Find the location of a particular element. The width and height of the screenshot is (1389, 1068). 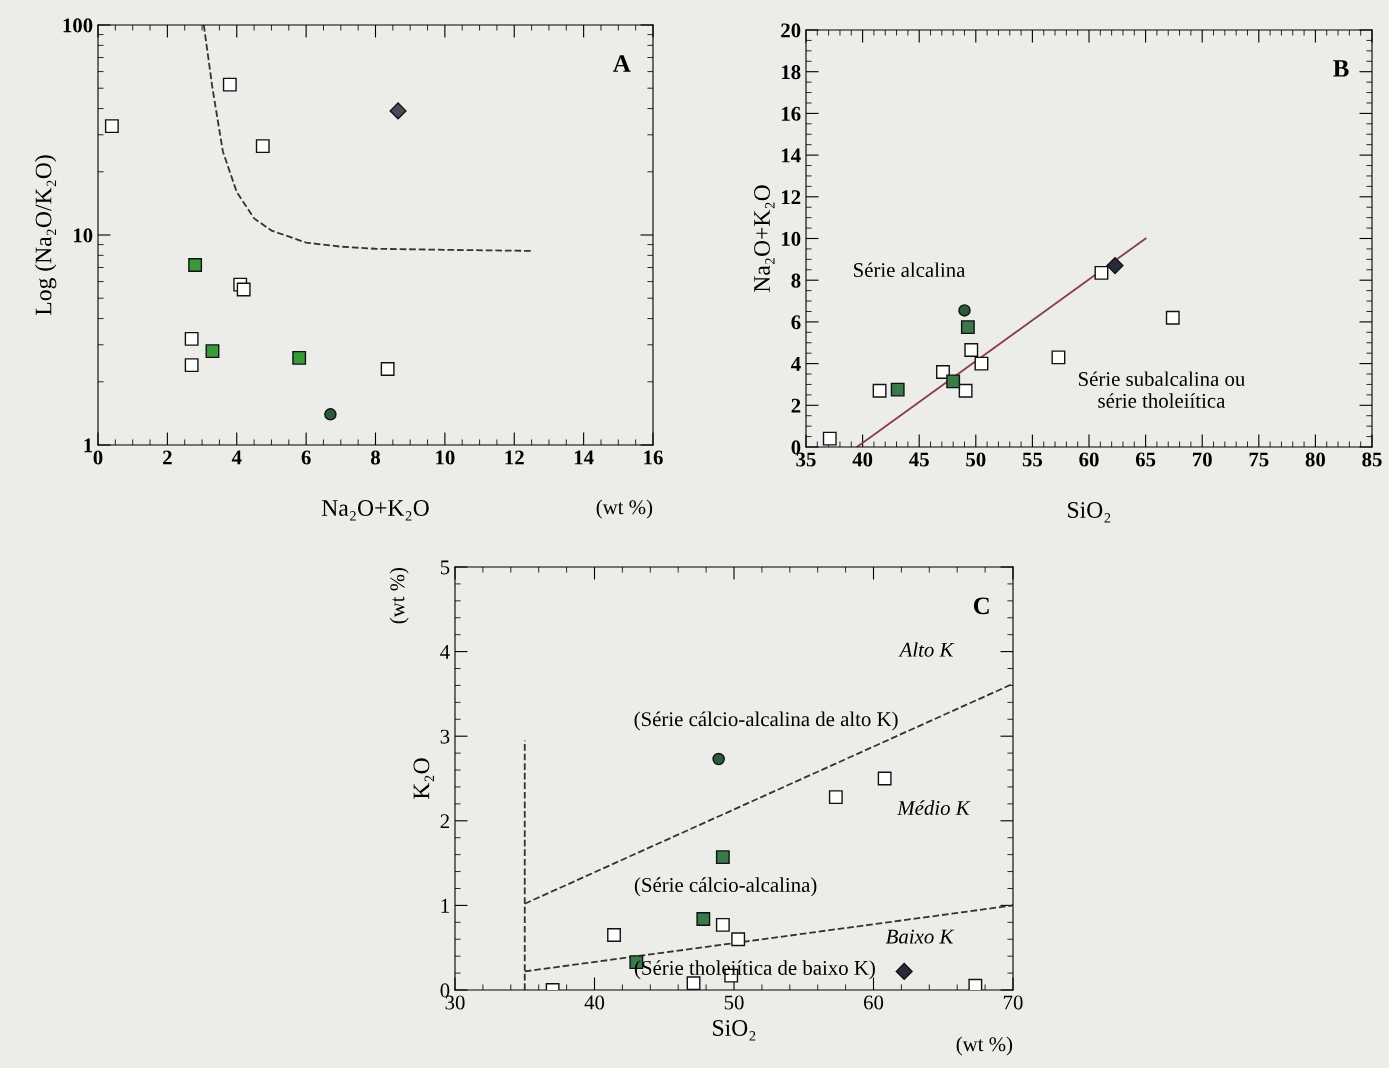

y-tick-label: 20 is located at coordinates (791, 30).